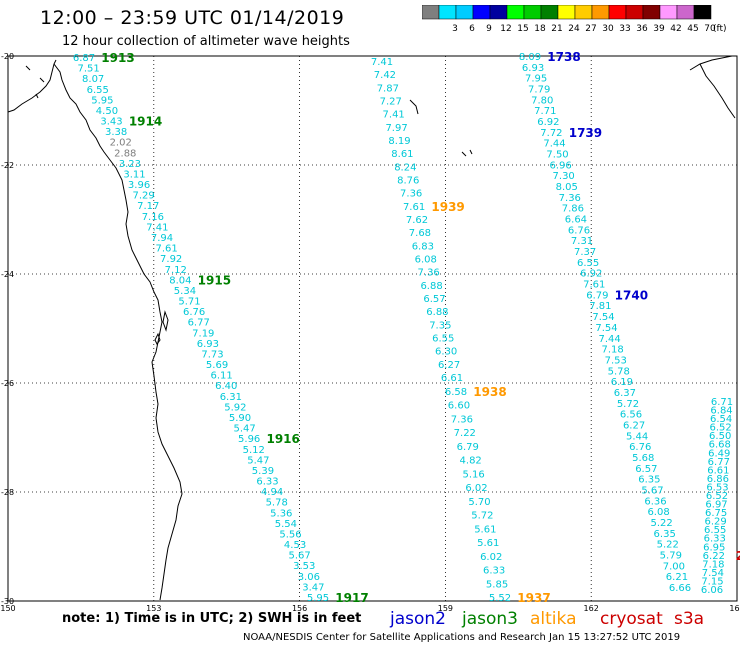 The width and height of the screenshot is (740, 650). What do you see at coordinates (576, 220) in the screenshot?
I see `wave-height-value: 6.64` at bounding box center [576, 220].